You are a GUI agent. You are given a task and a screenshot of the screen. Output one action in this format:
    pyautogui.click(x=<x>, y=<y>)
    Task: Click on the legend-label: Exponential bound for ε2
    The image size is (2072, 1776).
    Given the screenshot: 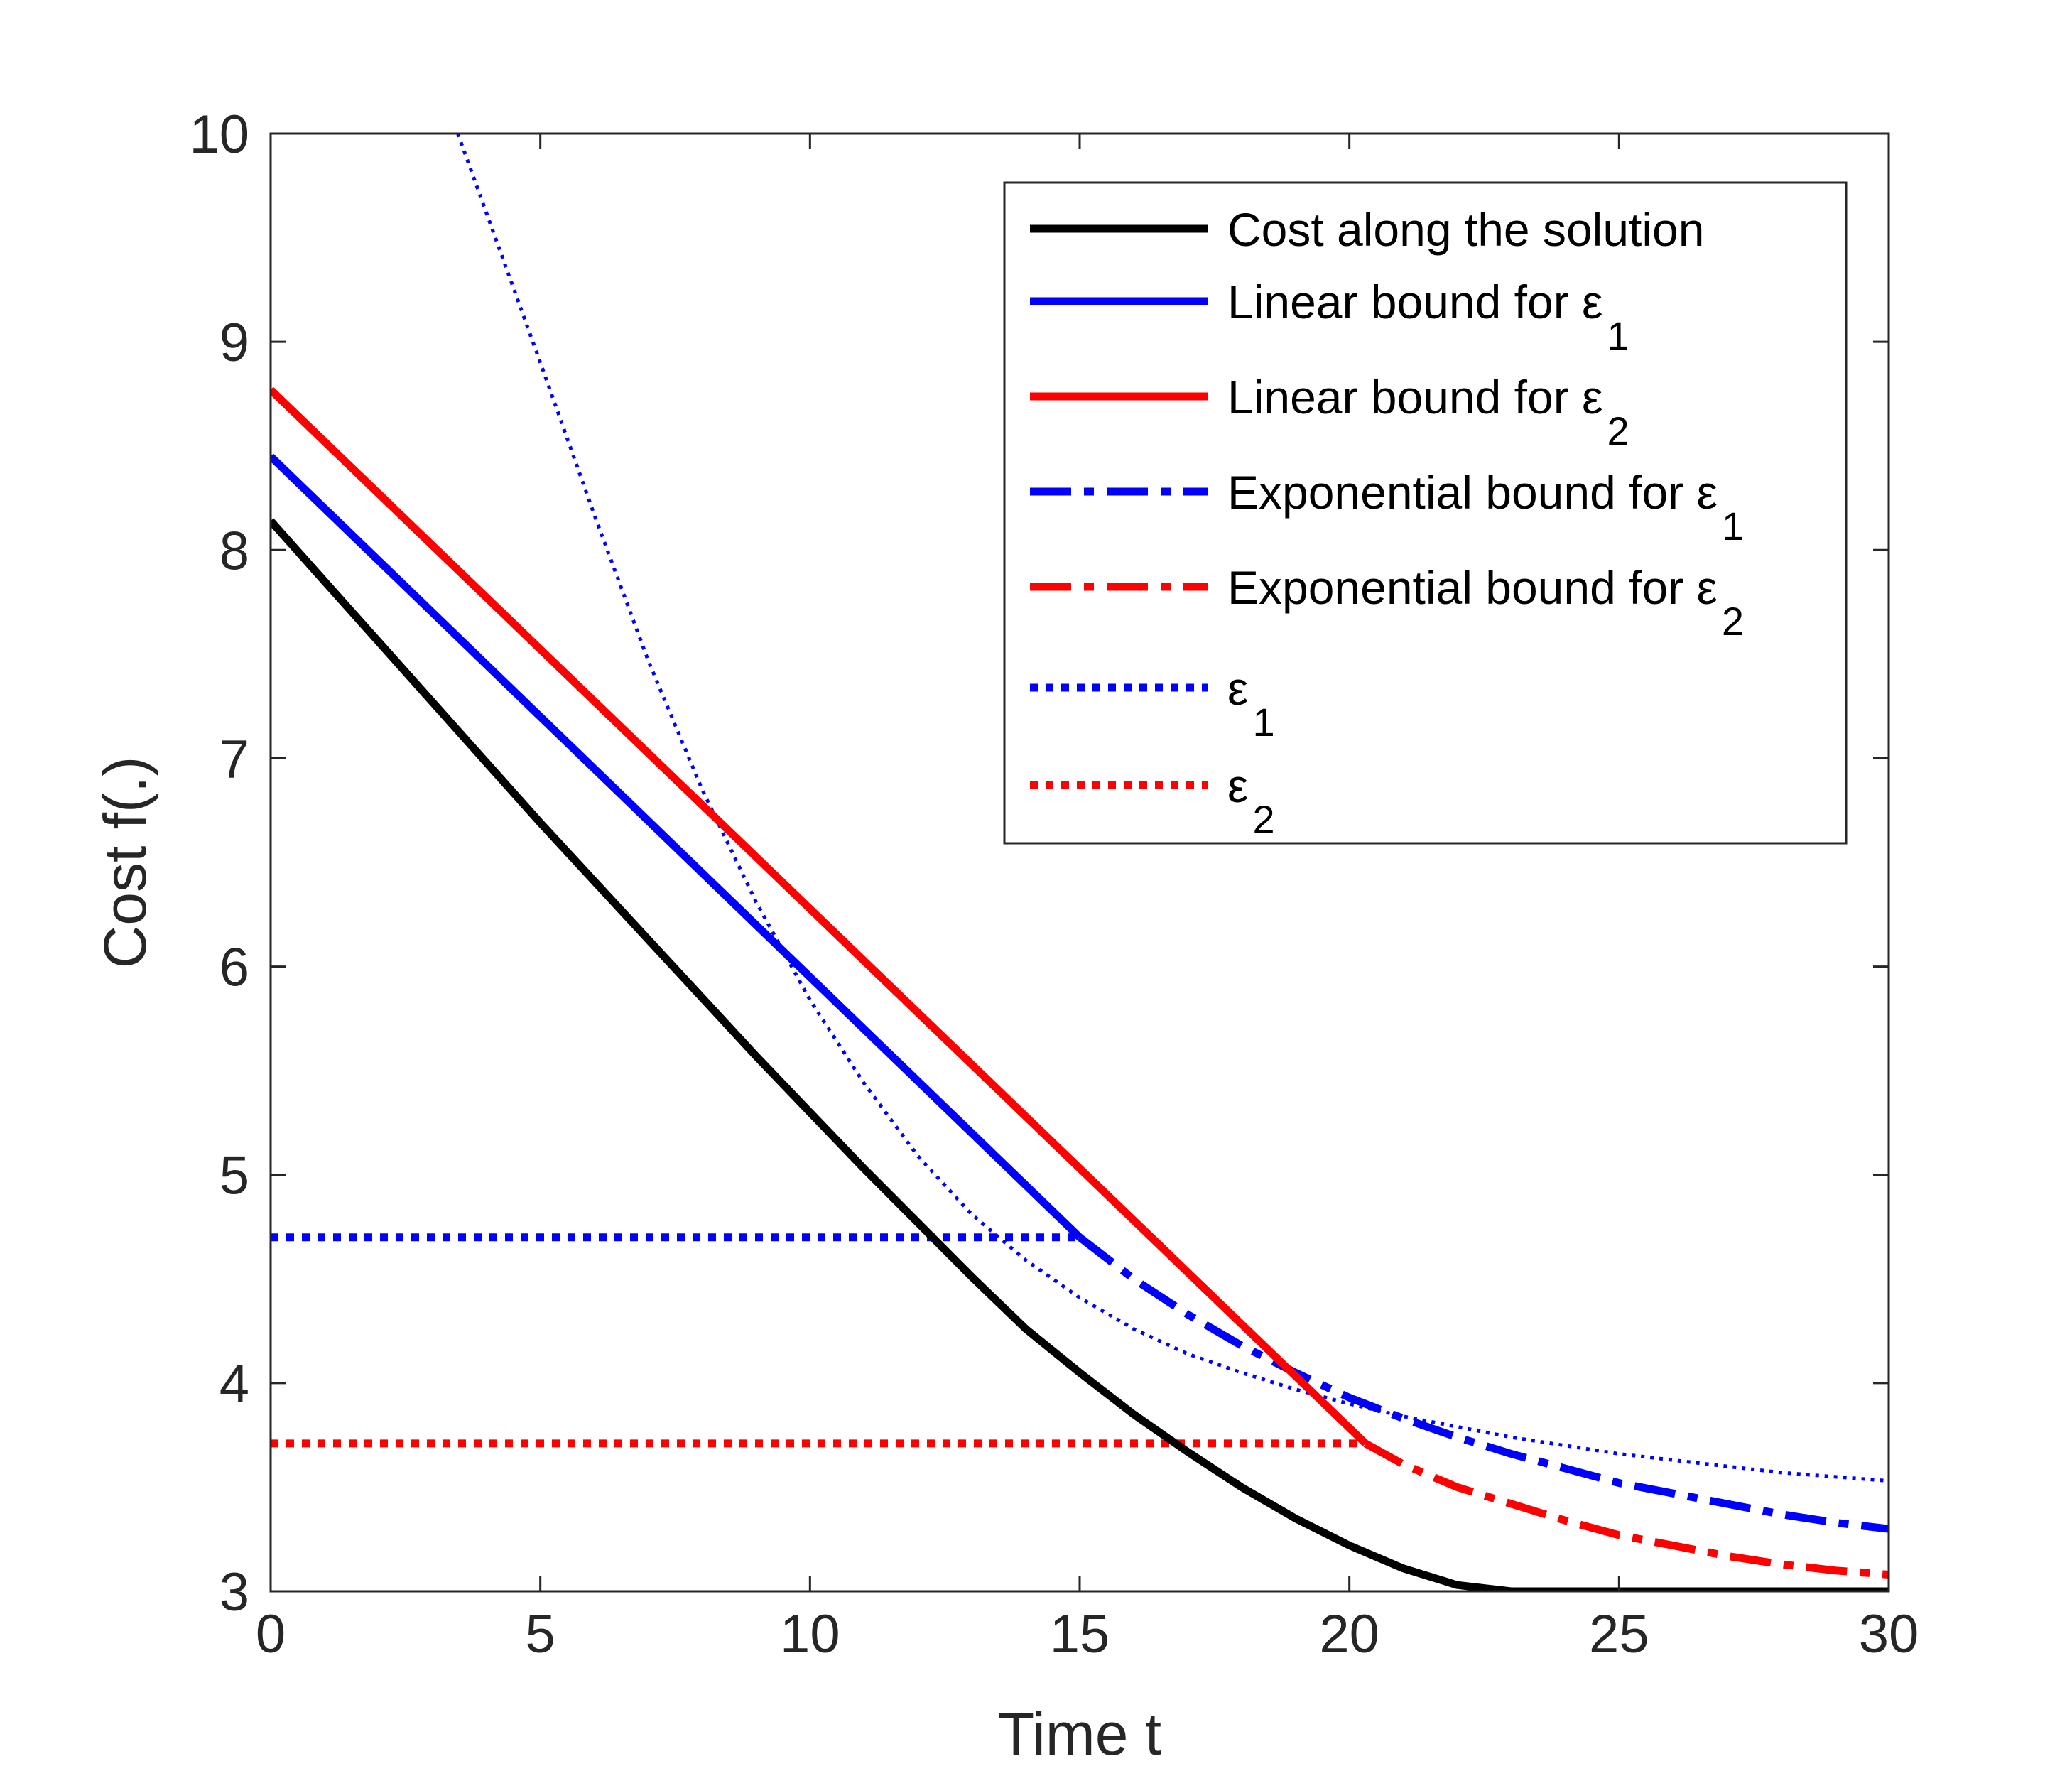 What is the action you would take?
    pyautogui.click(x=1485, y=602)
    